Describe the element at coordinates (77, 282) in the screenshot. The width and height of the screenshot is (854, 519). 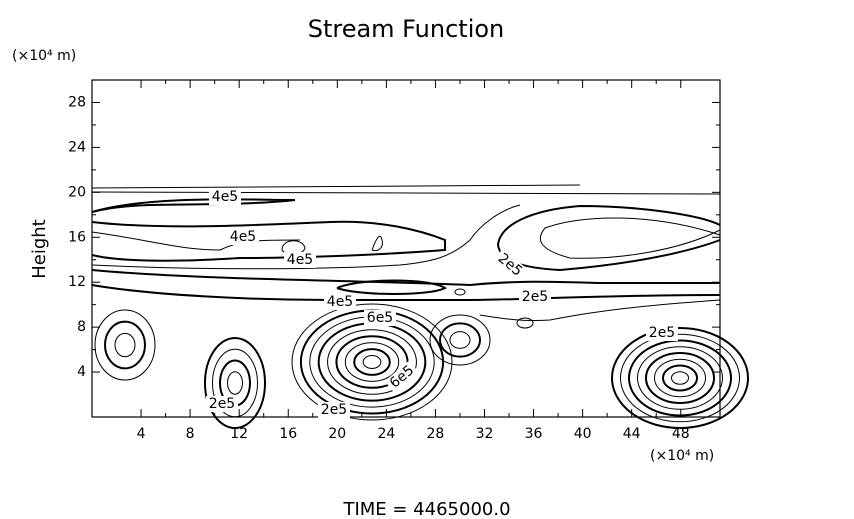
I see `y-tick-label: 12` at that location.